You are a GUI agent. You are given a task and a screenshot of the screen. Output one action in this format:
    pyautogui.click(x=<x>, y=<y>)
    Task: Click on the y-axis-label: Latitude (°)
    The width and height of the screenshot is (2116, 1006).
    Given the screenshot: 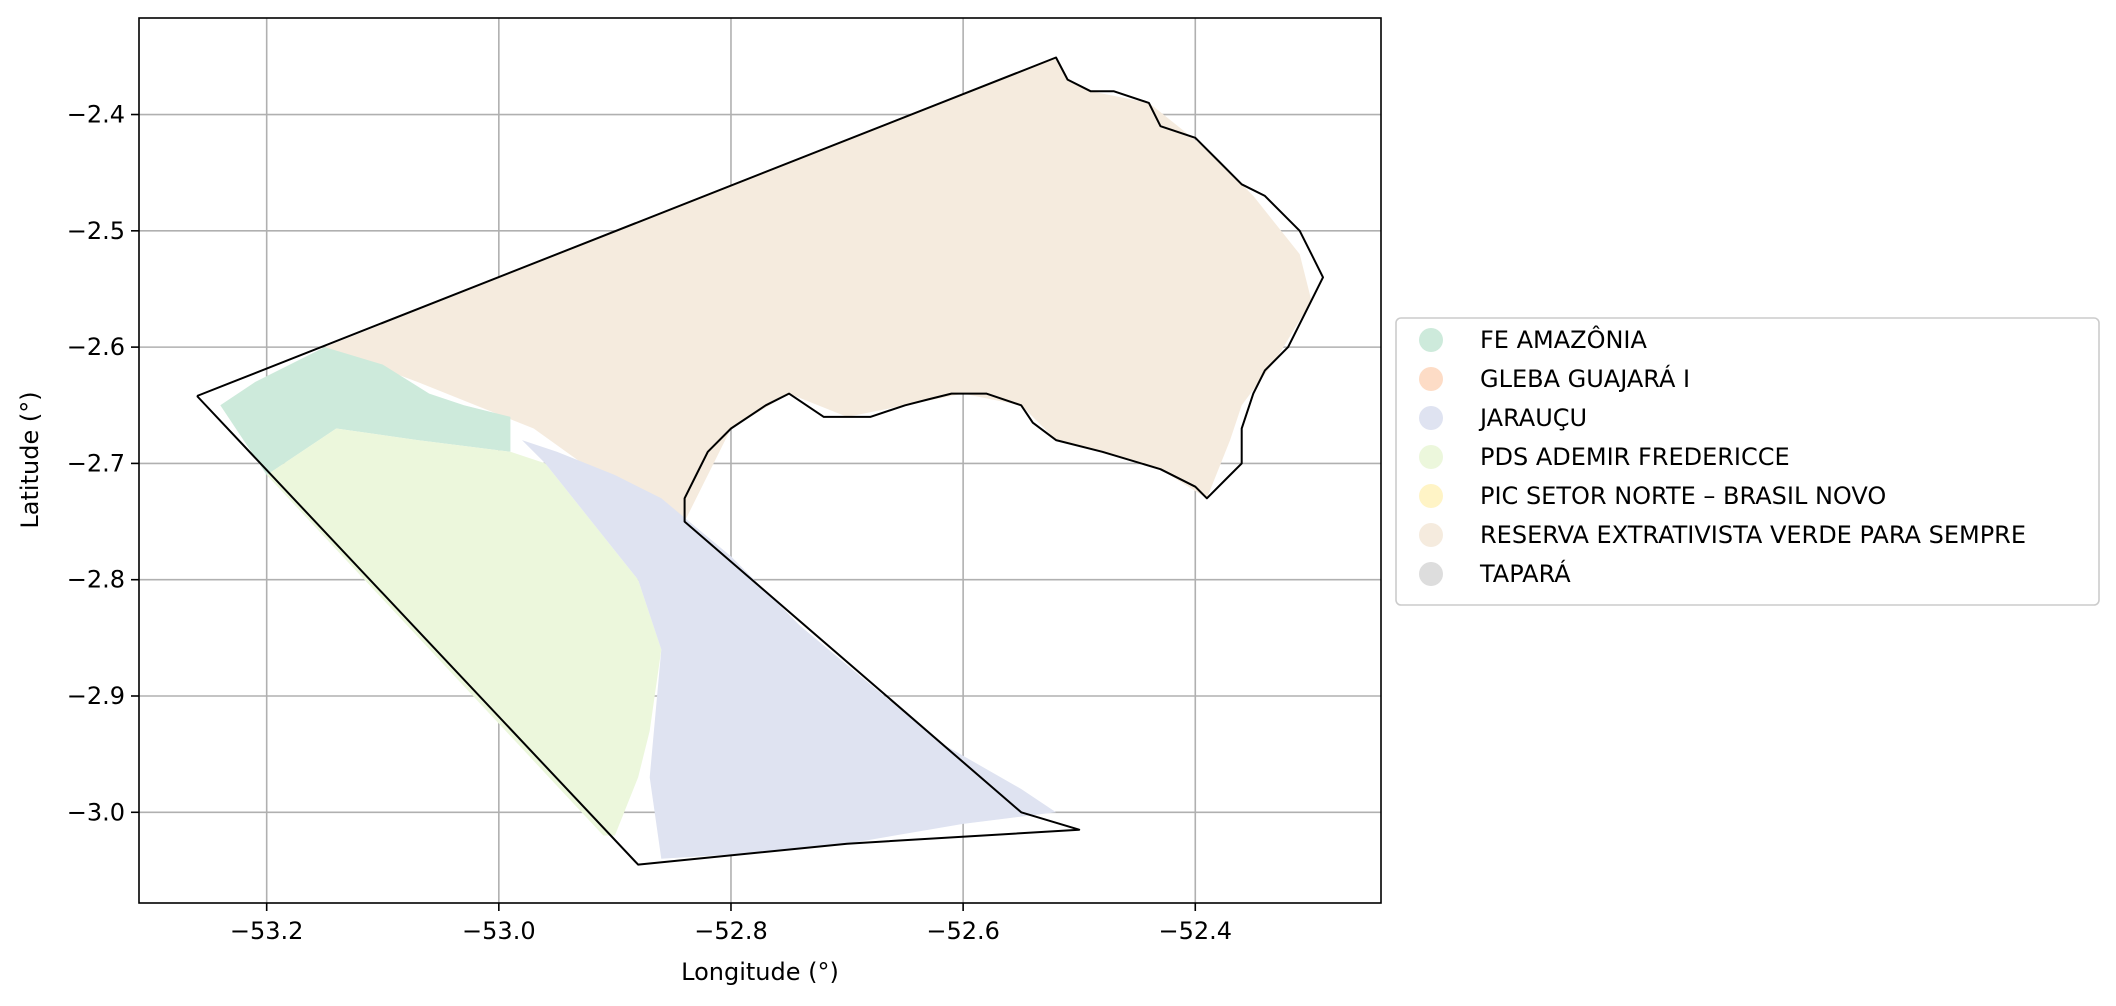 What is the action you would take?
    pyautogui.click(x=30, y=459)
    